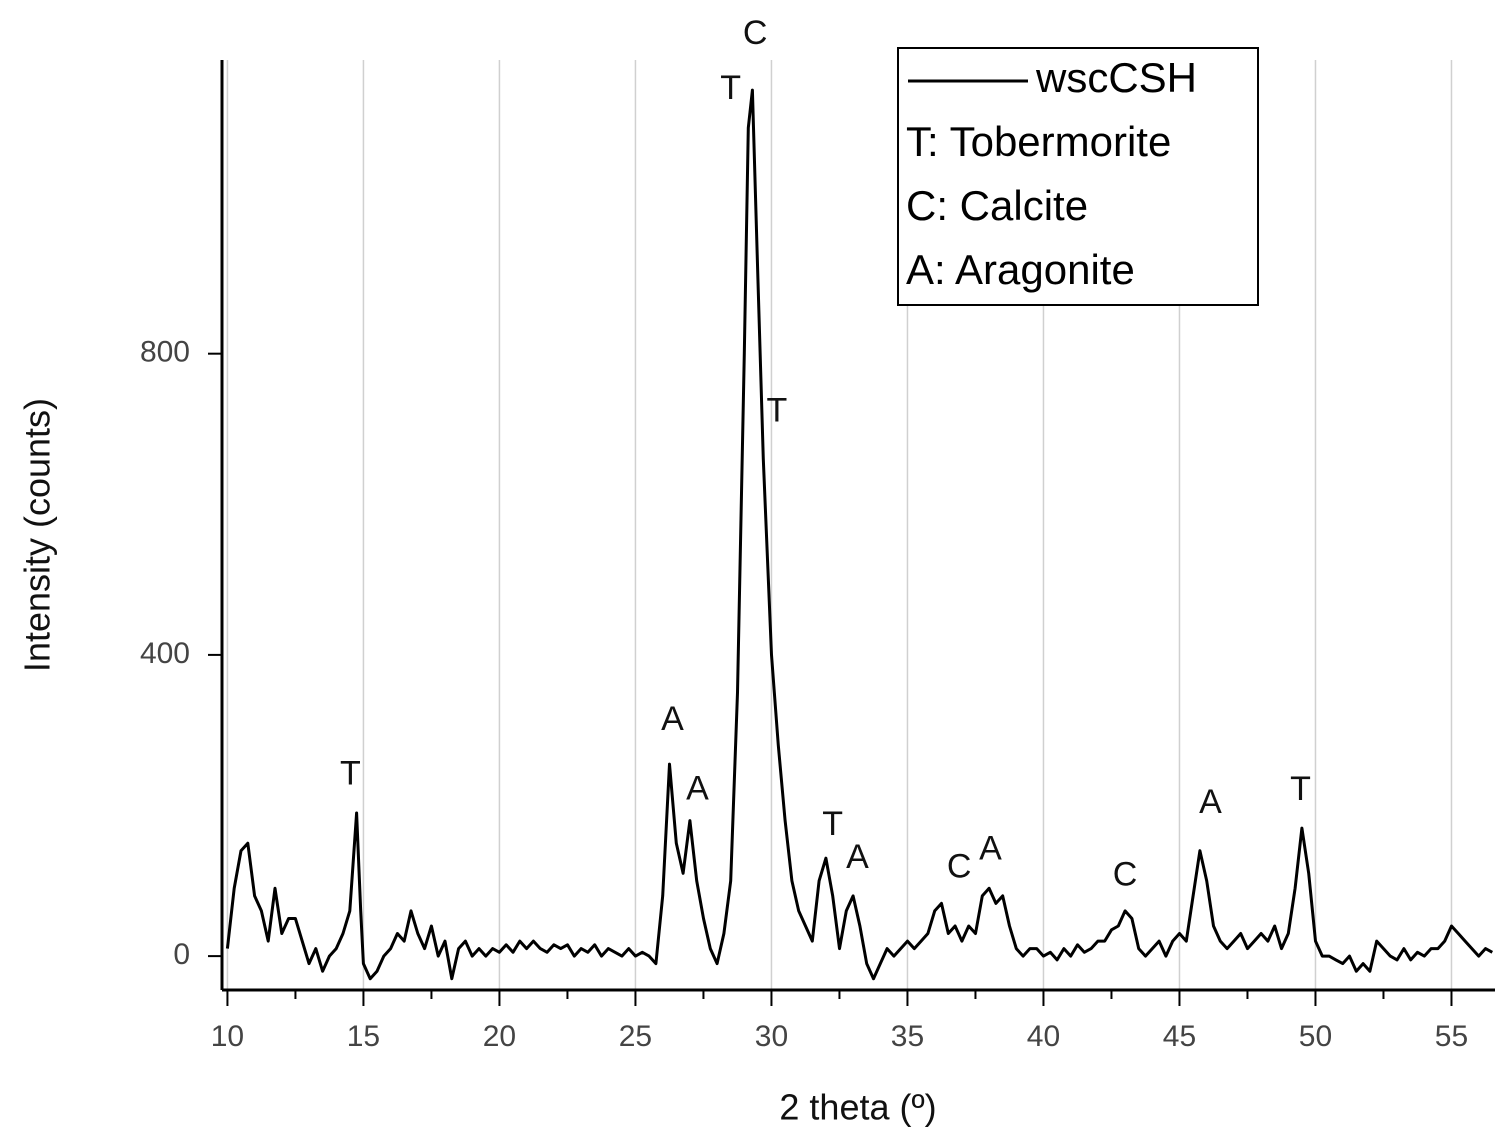 This screenshot has height=1139, width=1495. Describe the element at coordinates (1116, 77) in the screenshot. I see `legend-label: wscCSH` at that location.